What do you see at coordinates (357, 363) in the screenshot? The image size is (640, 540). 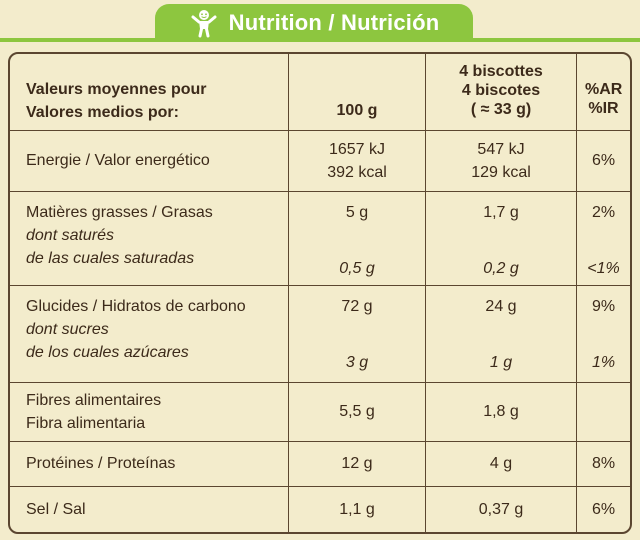 I see `sugars-per100: 3 g` at bounding box center [357, 363].